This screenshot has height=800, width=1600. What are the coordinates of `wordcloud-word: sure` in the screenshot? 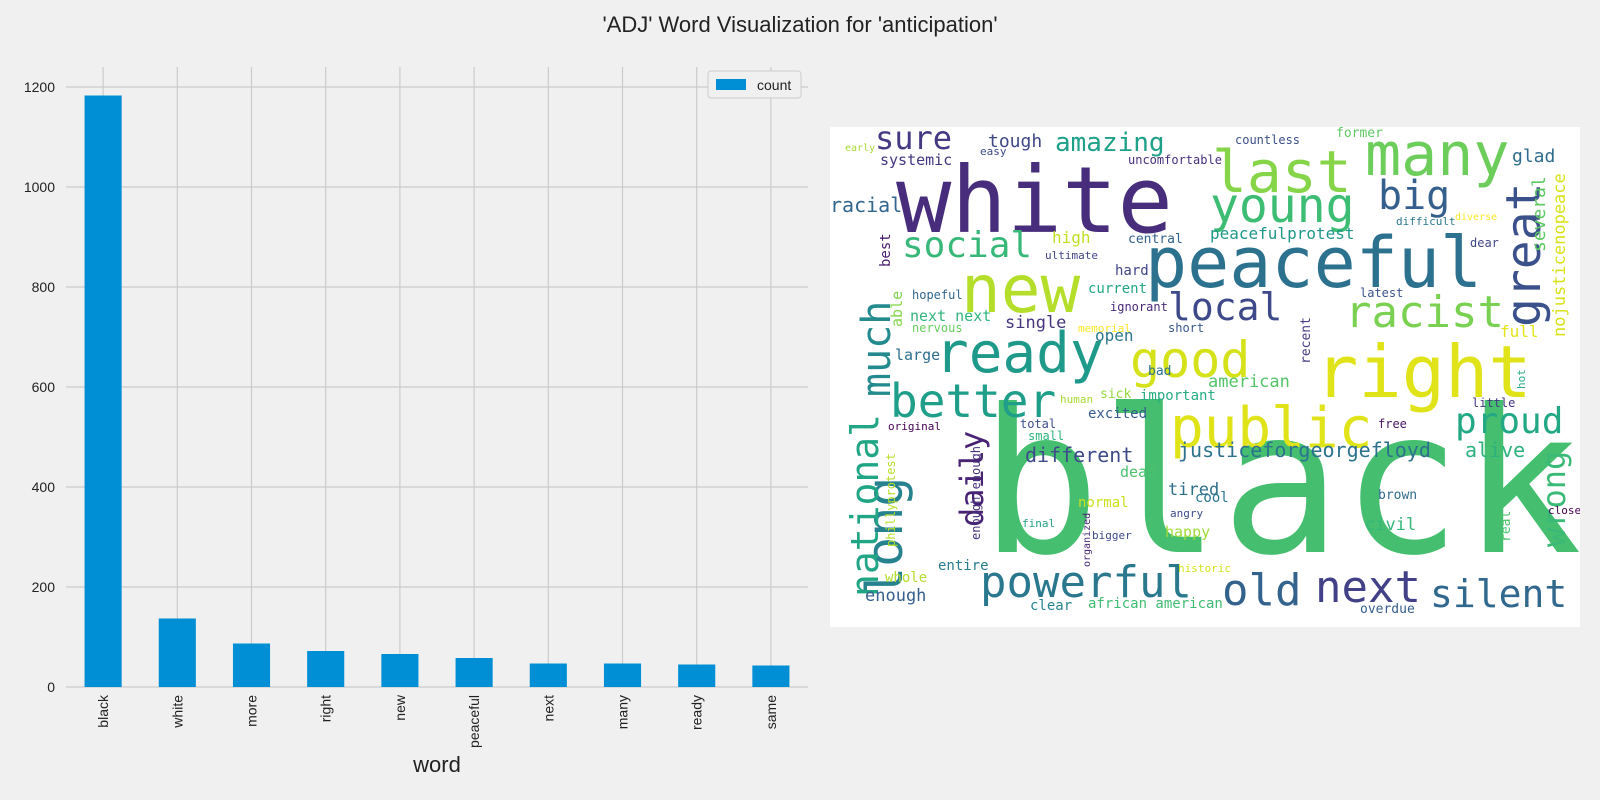 It's located at (913, 142).